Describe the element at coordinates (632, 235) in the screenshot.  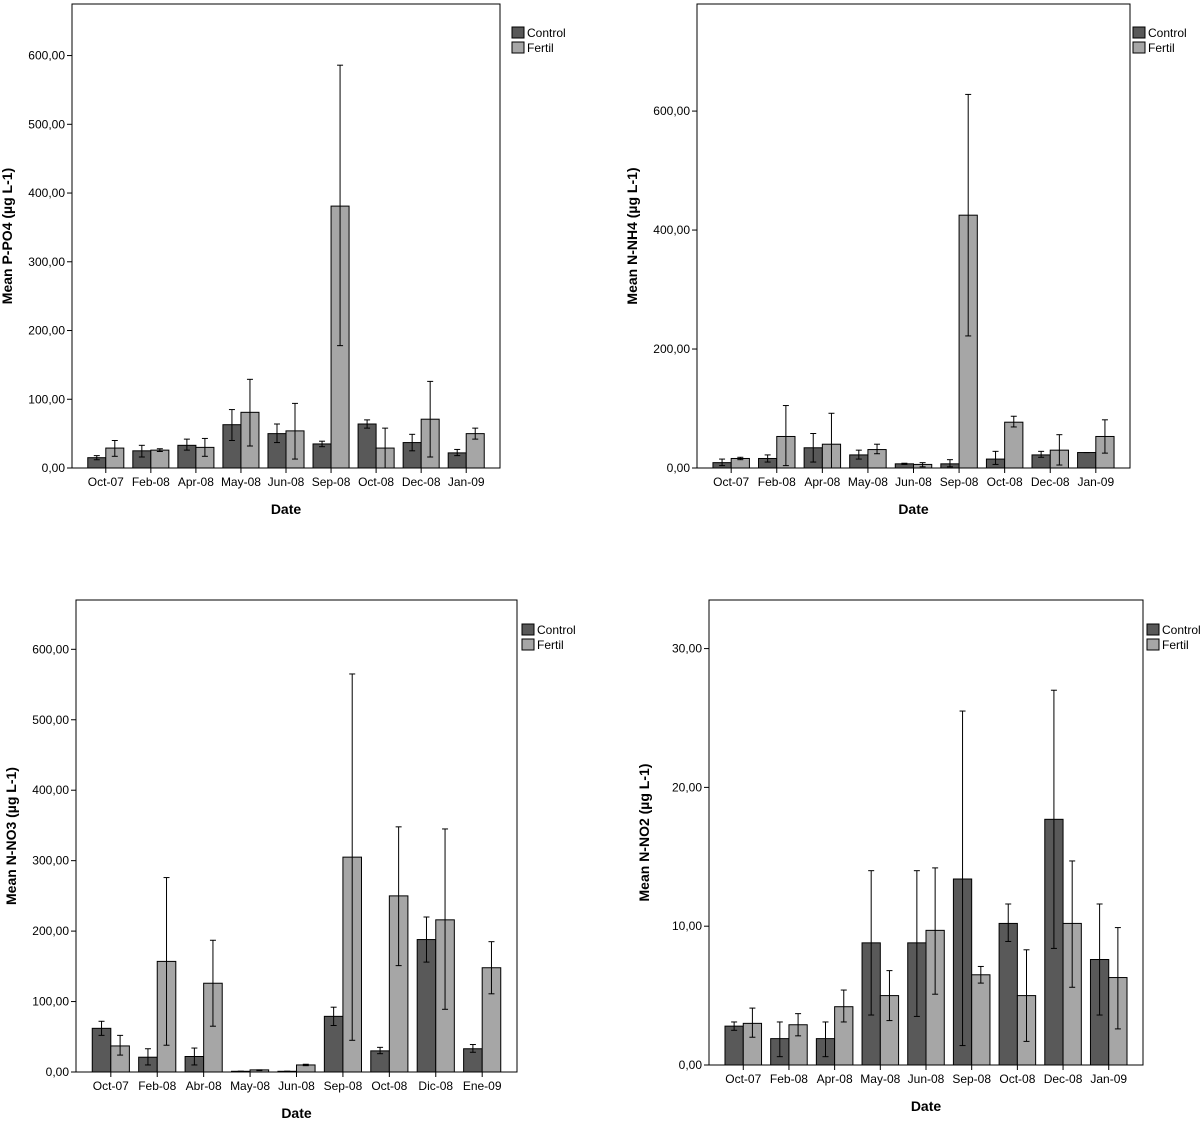
I see `y-axis-label: Mean N-NH4 (µg L-1)` at that location.